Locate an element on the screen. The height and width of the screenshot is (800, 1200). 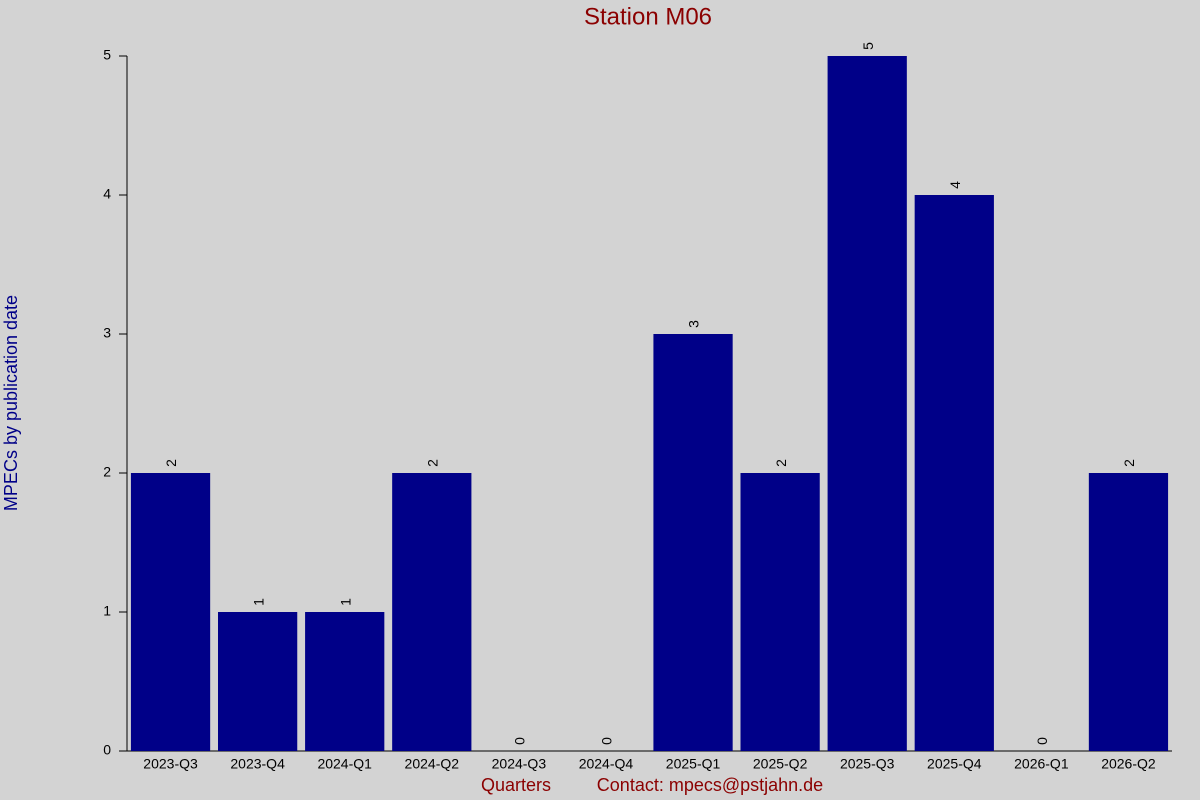
y-axis-label: MPECs by publication date is located at coordinates (11, 403).